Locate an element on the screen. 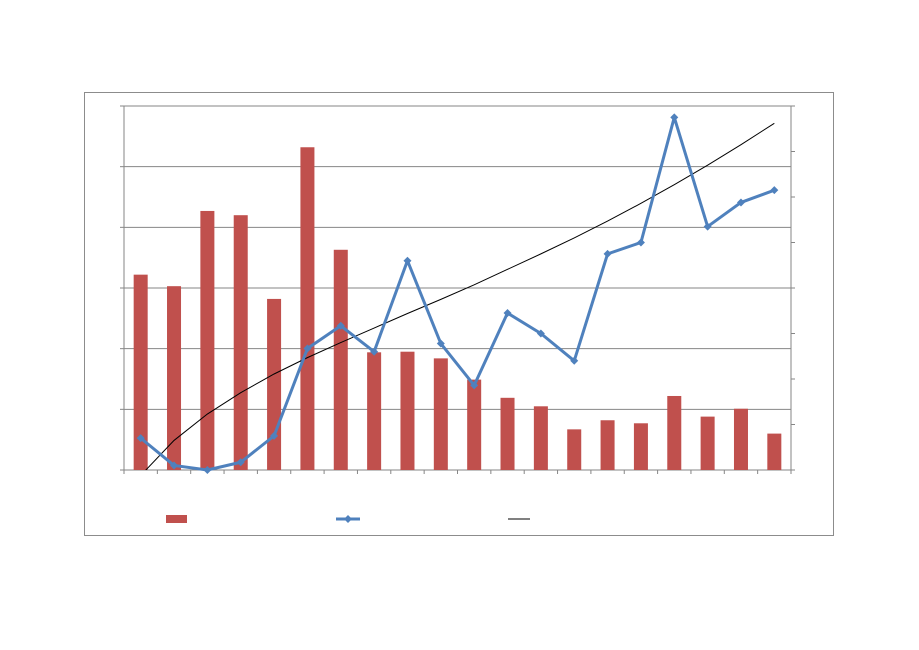 The width and height of the screenshot is (919, 650). legend is located at coordinates (348, 519).